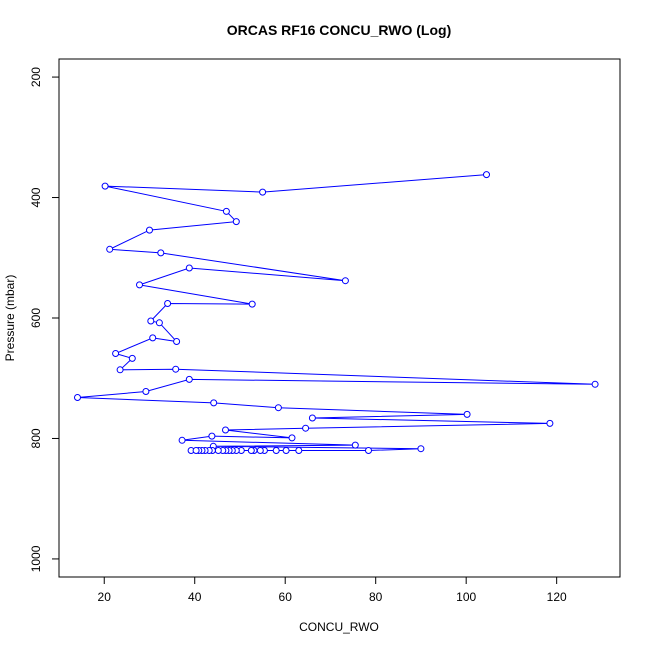 The height and width of the screenshot is (650, 650). Describe the element at coordinates (36, 197) in the screenshot. I see `y-tick-label: 400` at that location.